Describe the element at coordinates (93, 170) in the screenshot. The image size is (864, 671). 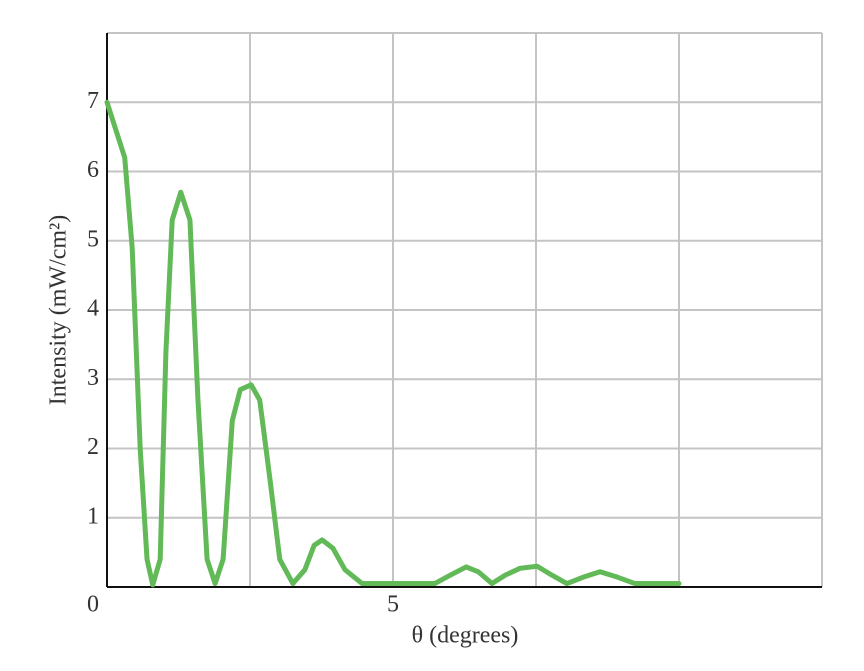
I see `y-tick-label: 6` at that location.